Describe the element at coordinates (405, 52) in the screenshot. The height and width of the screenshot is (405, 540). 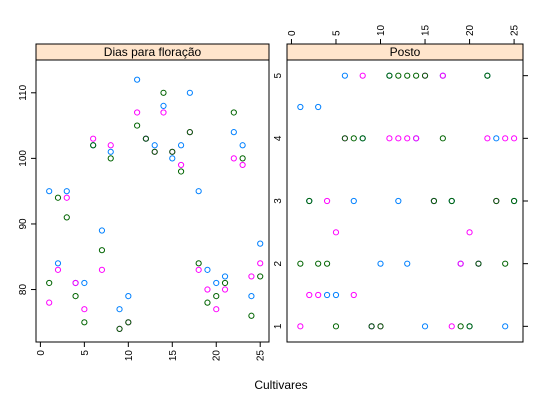
I see `panel-title: Posto` at that location.